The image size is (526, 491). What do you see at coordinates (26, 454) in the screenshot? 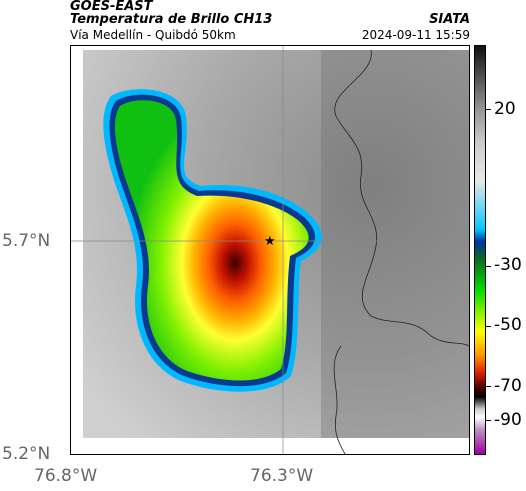
I see `y-tick-5.2: 5.2°N` at bounding box center [26, 454].